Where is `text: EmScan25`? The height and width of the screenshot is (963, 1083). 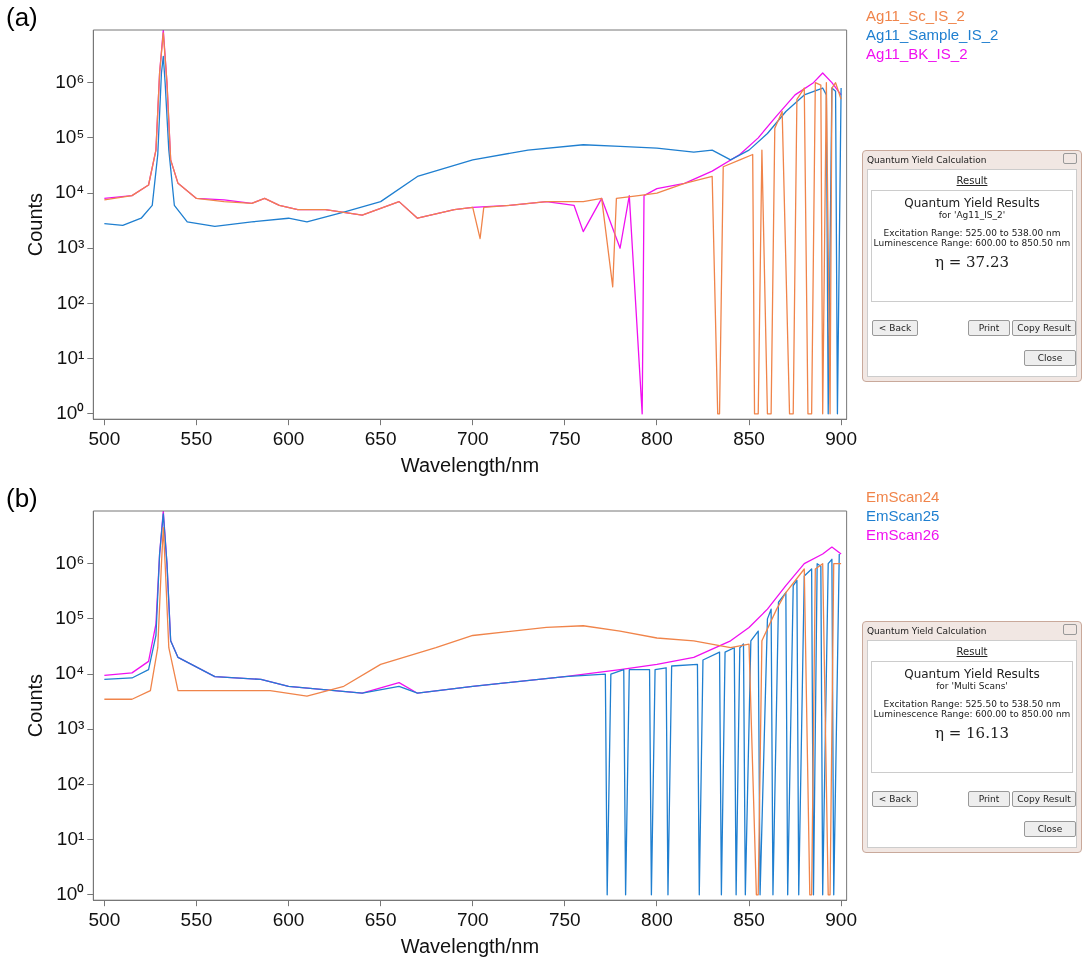 text: EmScan25 is located at coordinates (903, 515).